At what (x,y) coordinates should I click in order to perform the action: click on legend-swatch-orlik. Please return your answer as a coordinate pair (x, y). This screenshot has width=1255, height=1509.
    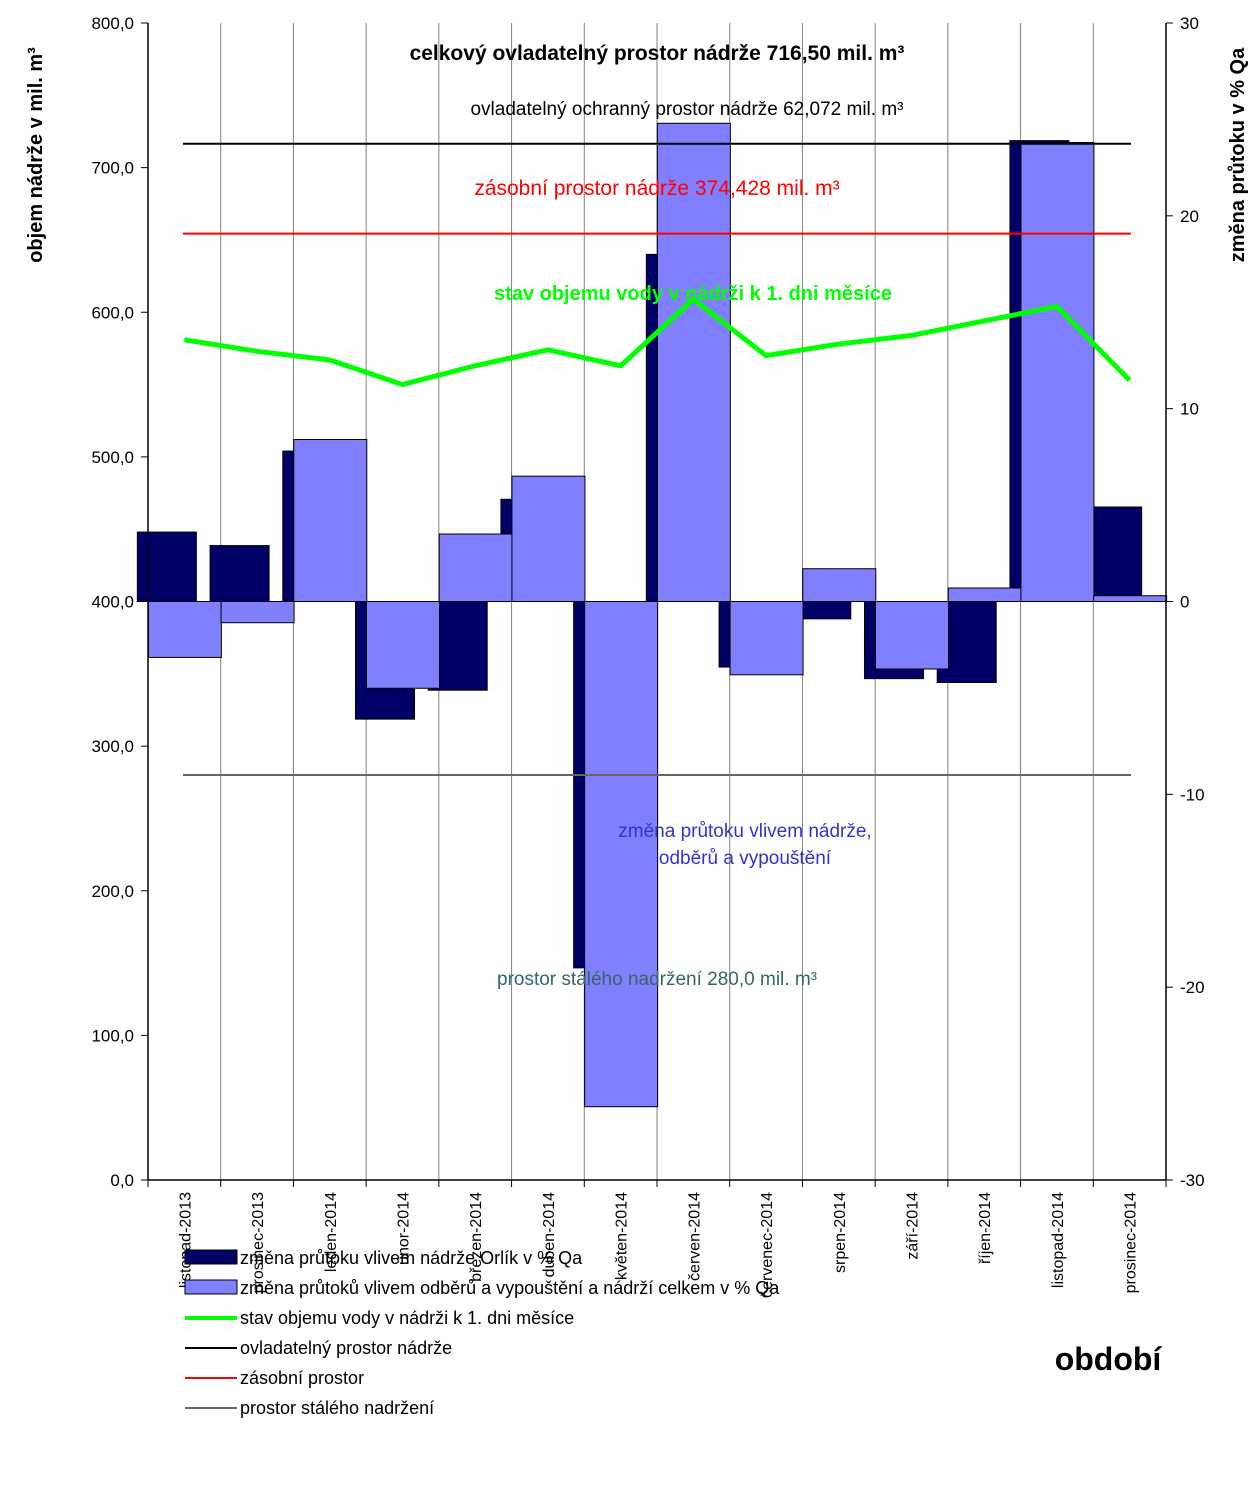
    Looking at the image, I should click on (211, 1257).